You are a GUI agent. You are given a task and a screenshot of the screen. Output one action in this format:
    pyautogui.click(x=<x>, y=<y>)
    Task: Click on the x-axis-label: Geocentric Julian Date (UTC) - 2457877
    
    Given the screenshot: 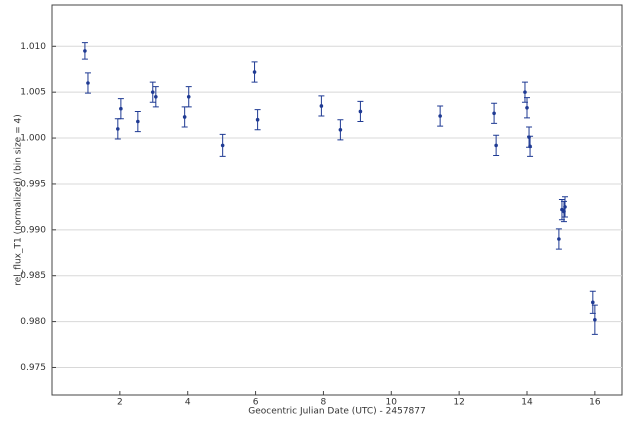 What is the action you would take?
    pyautogui.click(x=336, y=412)
    